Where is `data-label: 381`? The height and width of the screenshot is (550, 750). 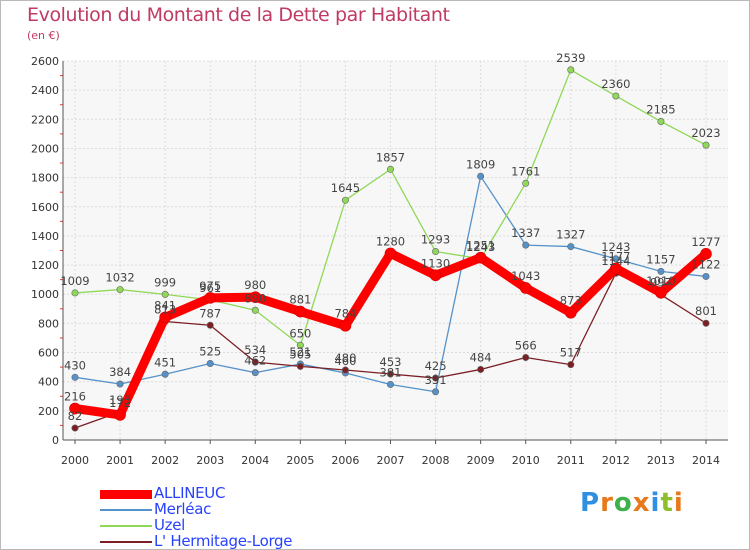
data-label: 381 is located at coordinates (391, 372).